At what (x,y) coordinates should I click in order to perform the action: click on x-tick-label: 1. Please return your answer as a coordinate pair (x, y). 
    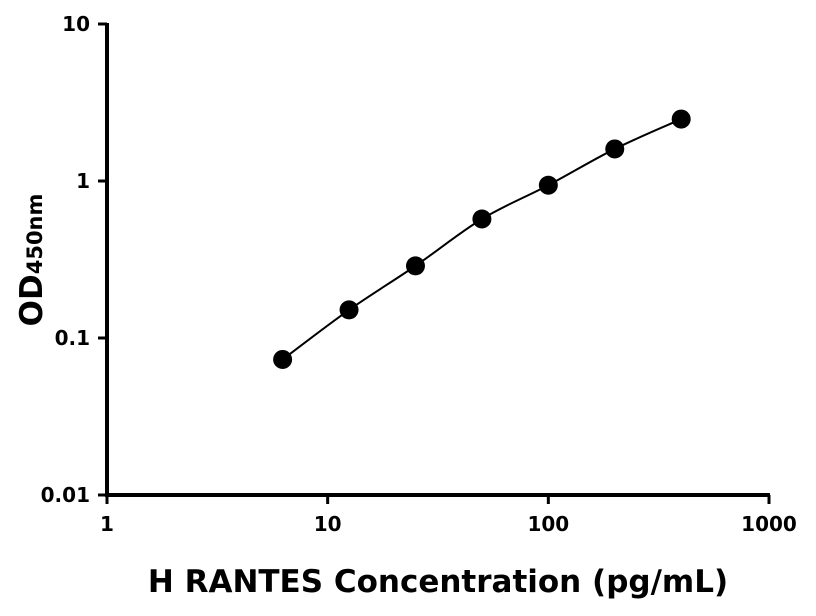
    Looking at the image, I should click on (107, 524).